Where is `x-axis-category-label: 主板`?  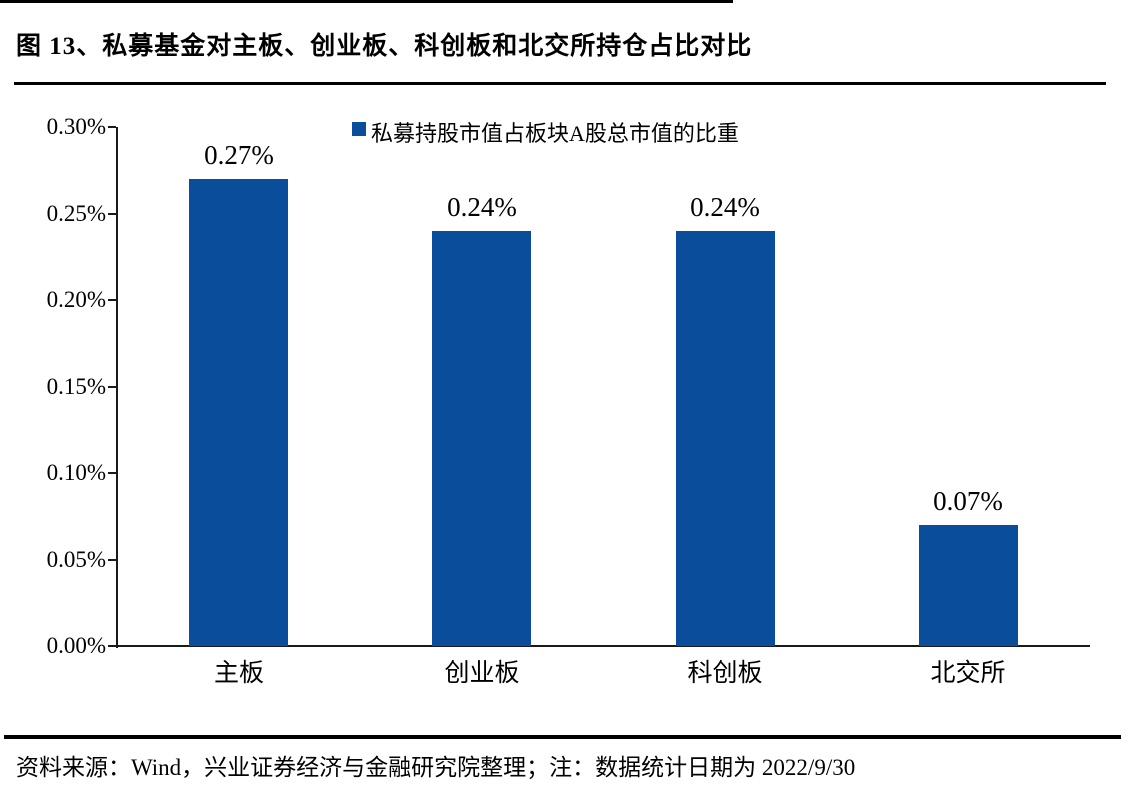 x-axis-category-label: 主板 is located at coordinates (238, 673).